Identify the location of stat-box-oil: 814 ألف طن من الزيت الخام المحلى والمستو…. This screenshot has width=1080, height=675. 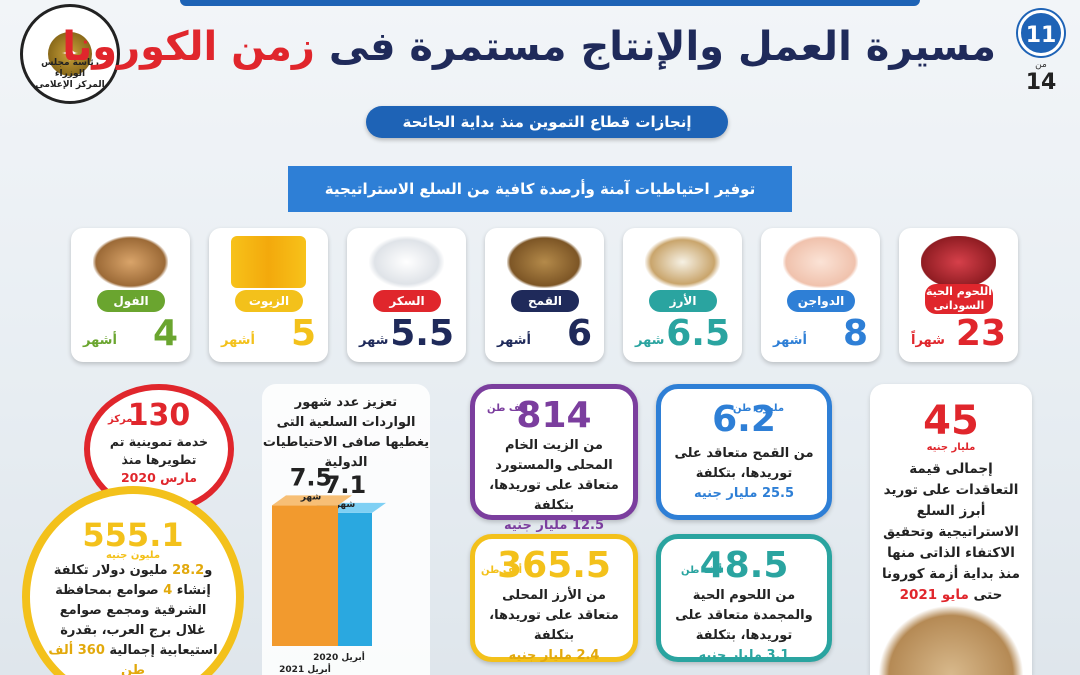
(554, 458).